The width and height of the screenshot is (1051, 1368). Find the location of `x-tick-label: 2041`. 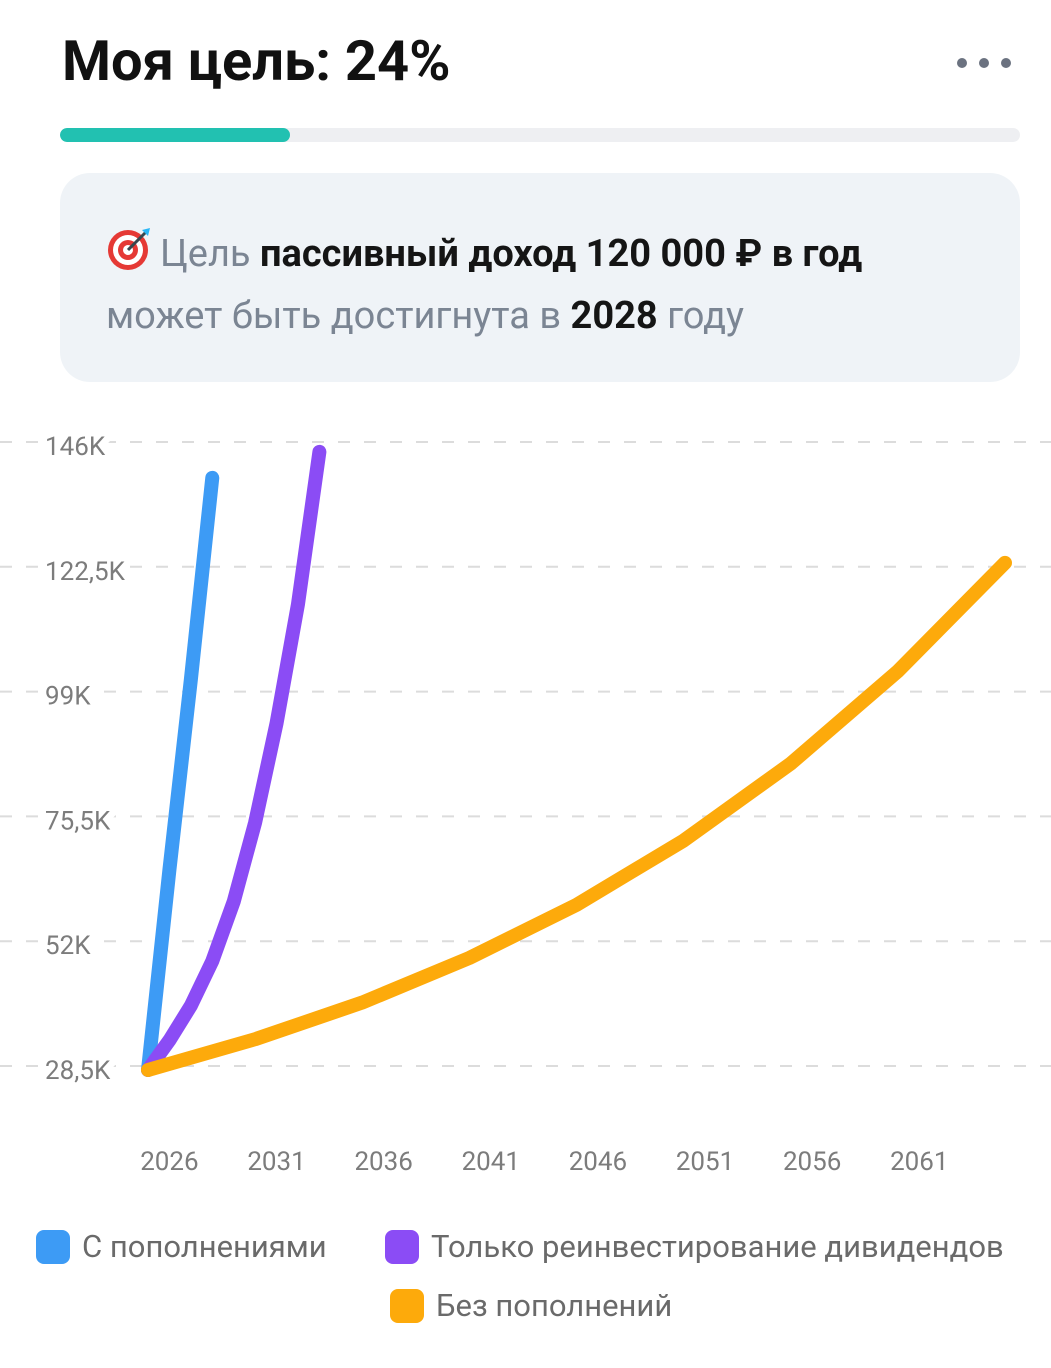

x-tick-label: 2041 is located at coordinates (491, 1162).